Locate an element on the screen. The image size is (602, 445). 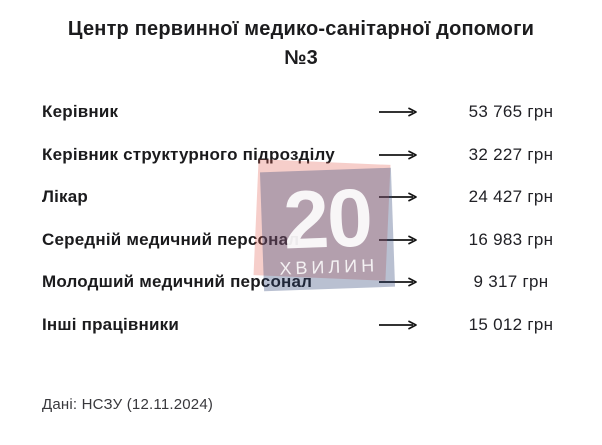
position-label: Керівник is located at coordinates (80, 112).